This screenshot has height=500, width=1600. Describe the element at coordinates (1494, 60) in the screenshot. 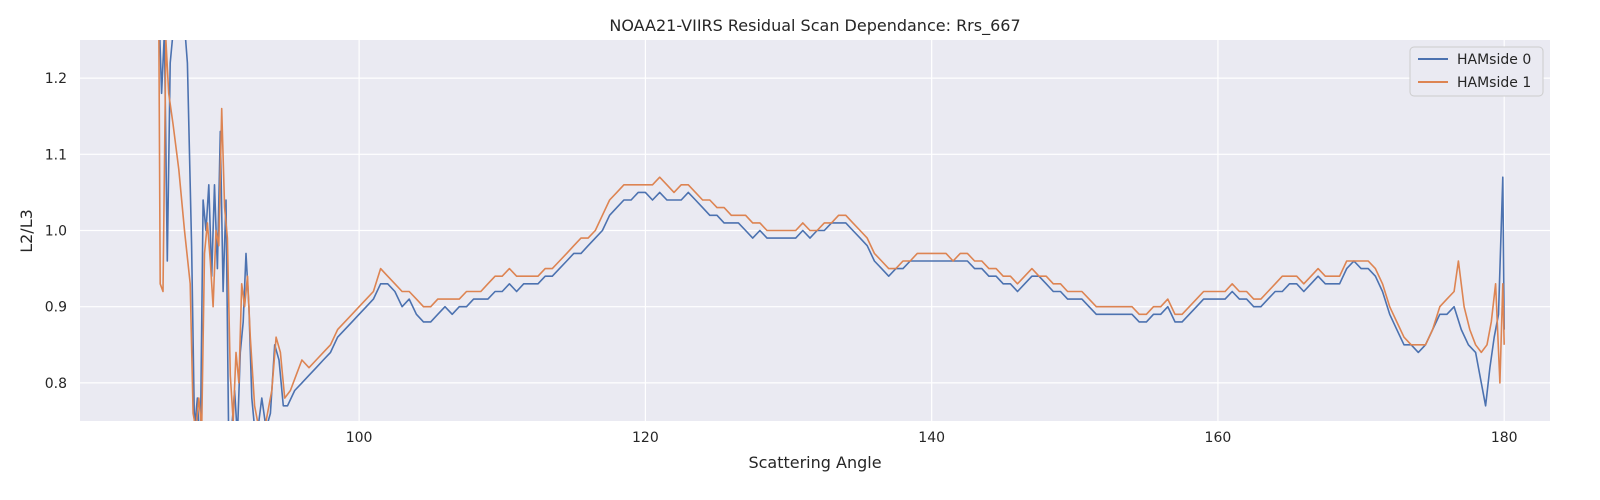

I see `legend-label-hamside-0: HAMside 0` at that location.